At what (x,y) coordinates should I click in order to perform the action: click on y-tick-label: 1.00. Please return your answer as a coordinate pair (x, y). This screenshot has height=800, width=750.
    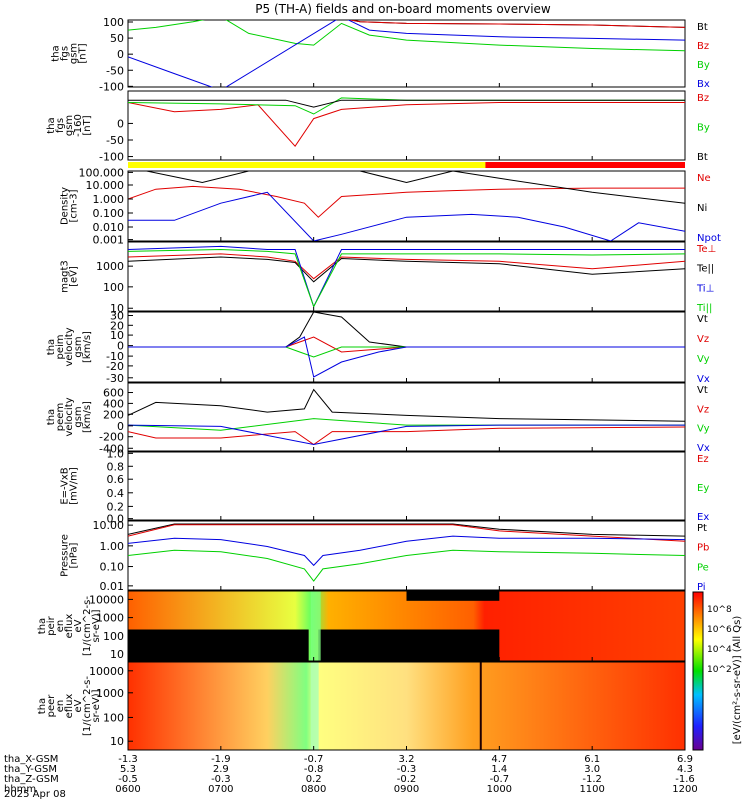
    Looking at the image, I should click on (112, 546).